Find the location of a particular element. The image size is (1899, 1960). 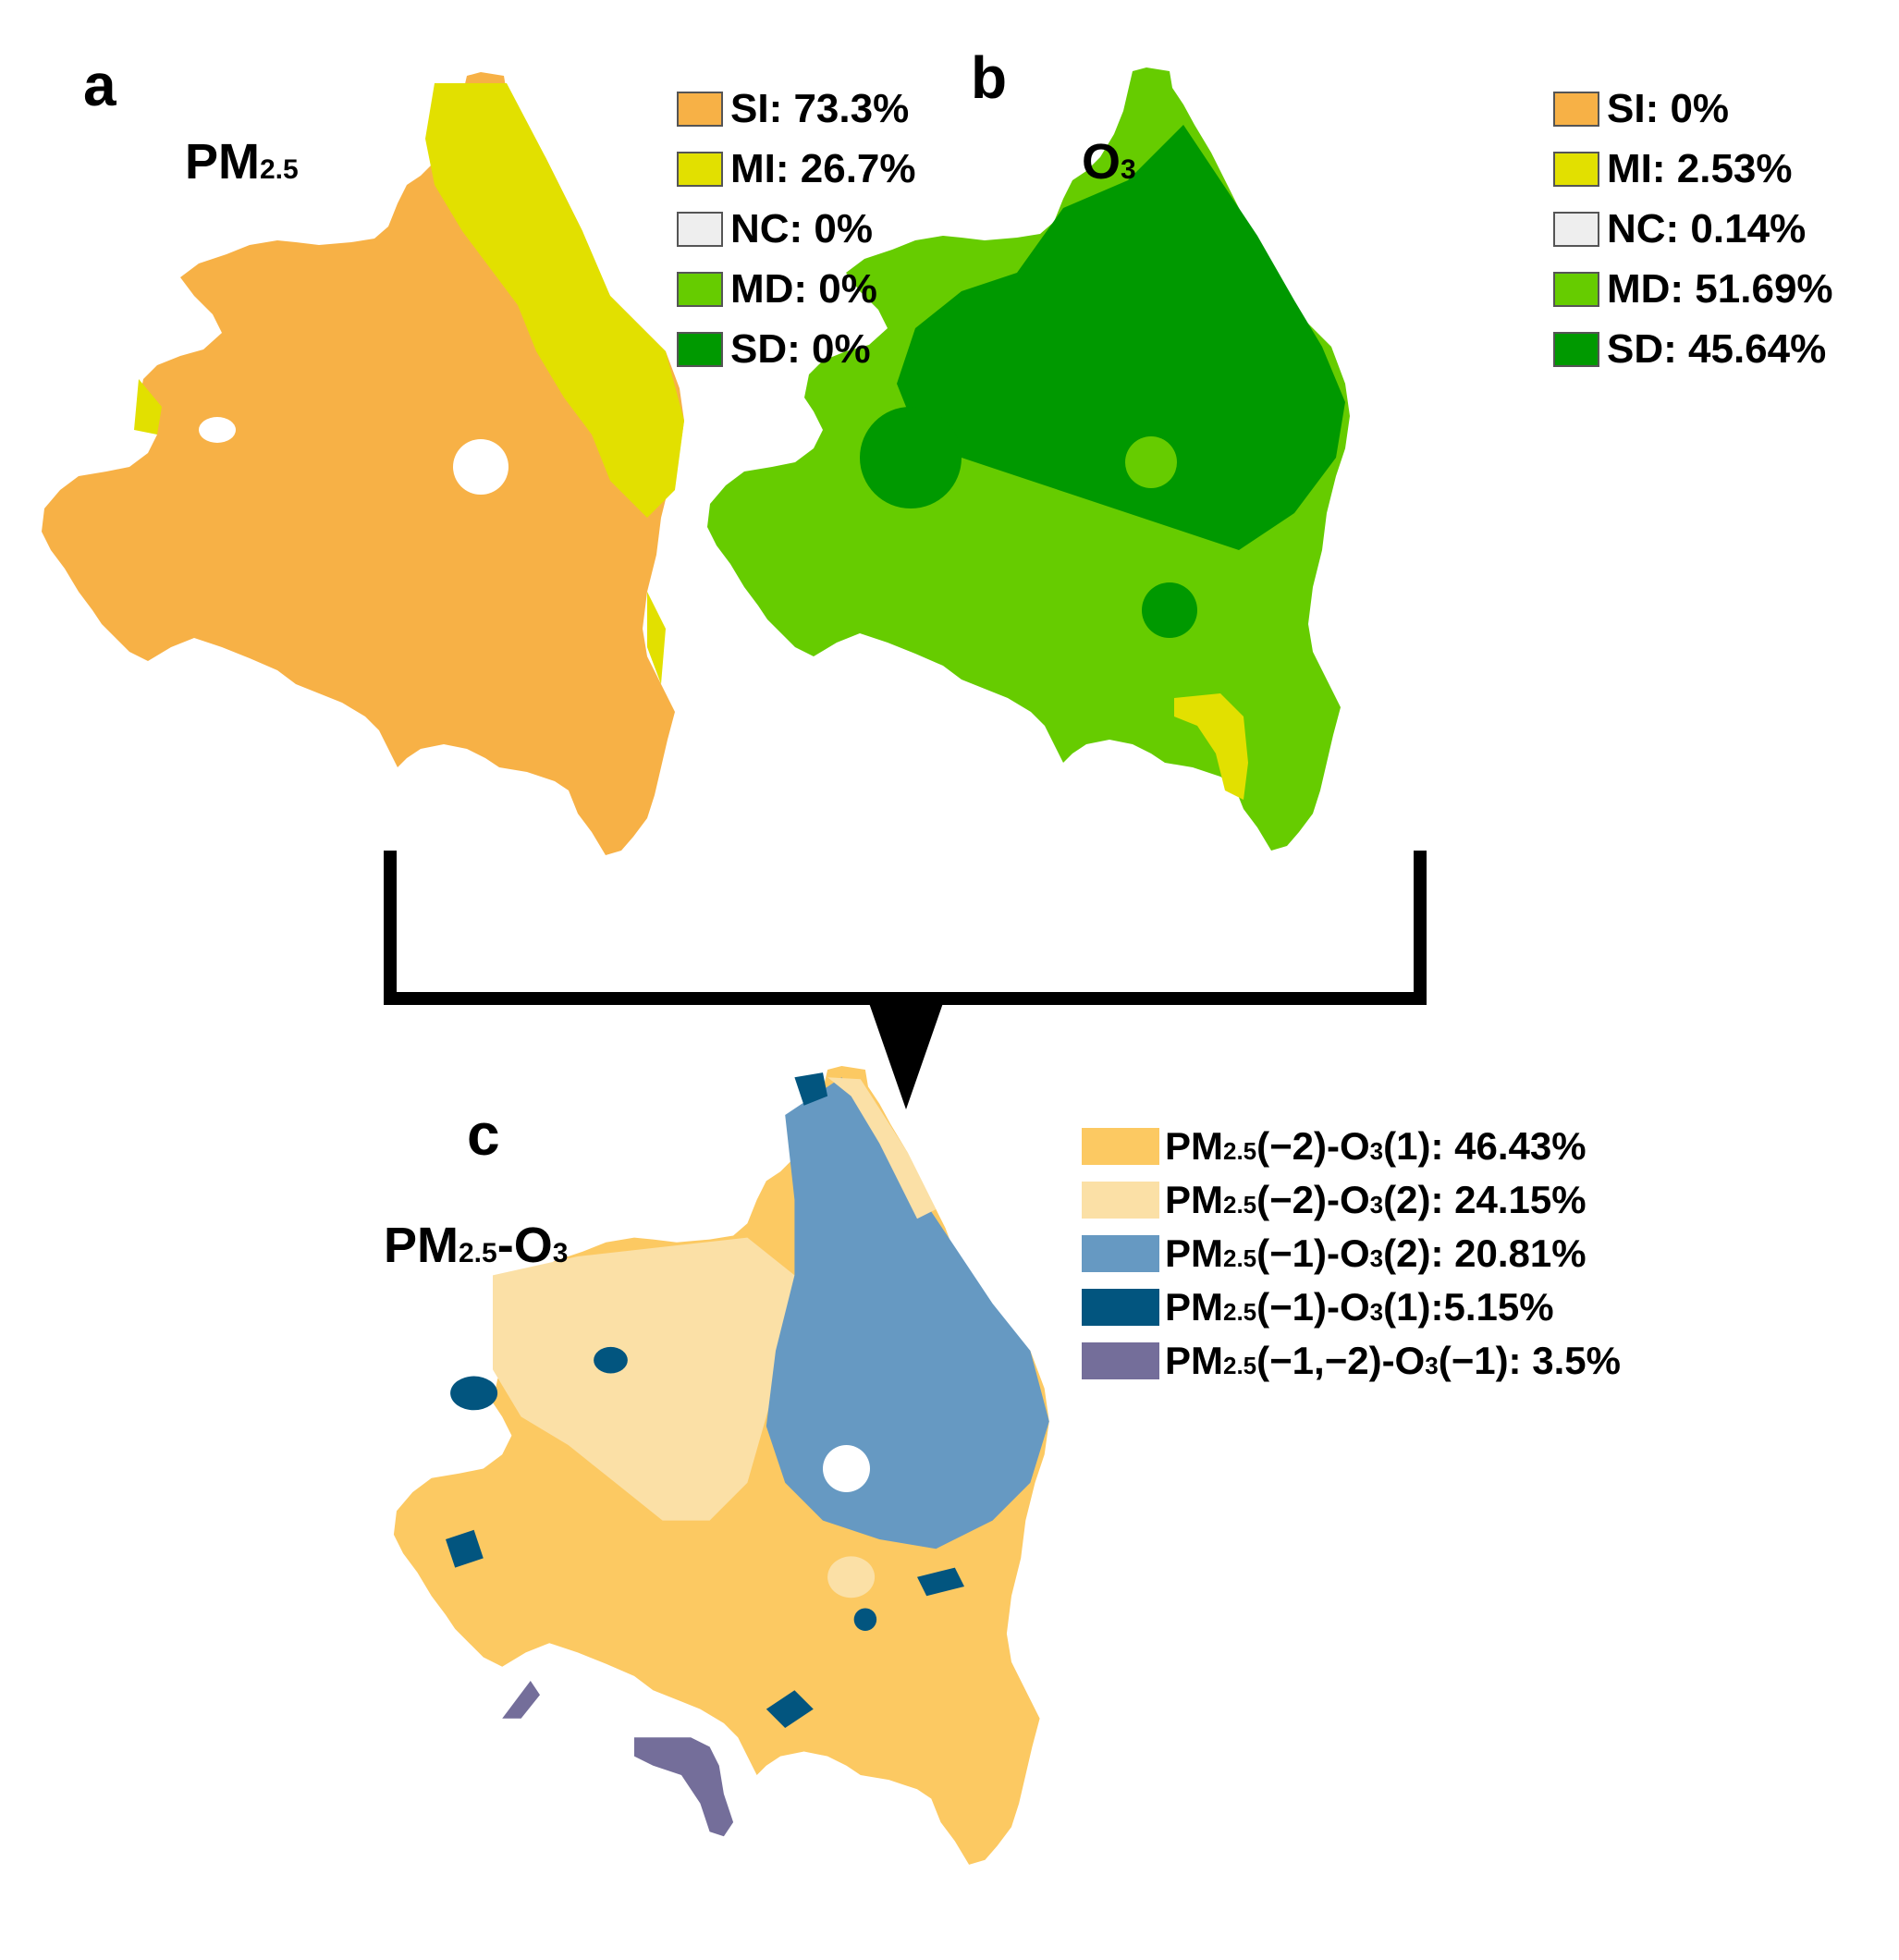

panel-a-title-sub: 2.5 is located at coordinates (279, 169).